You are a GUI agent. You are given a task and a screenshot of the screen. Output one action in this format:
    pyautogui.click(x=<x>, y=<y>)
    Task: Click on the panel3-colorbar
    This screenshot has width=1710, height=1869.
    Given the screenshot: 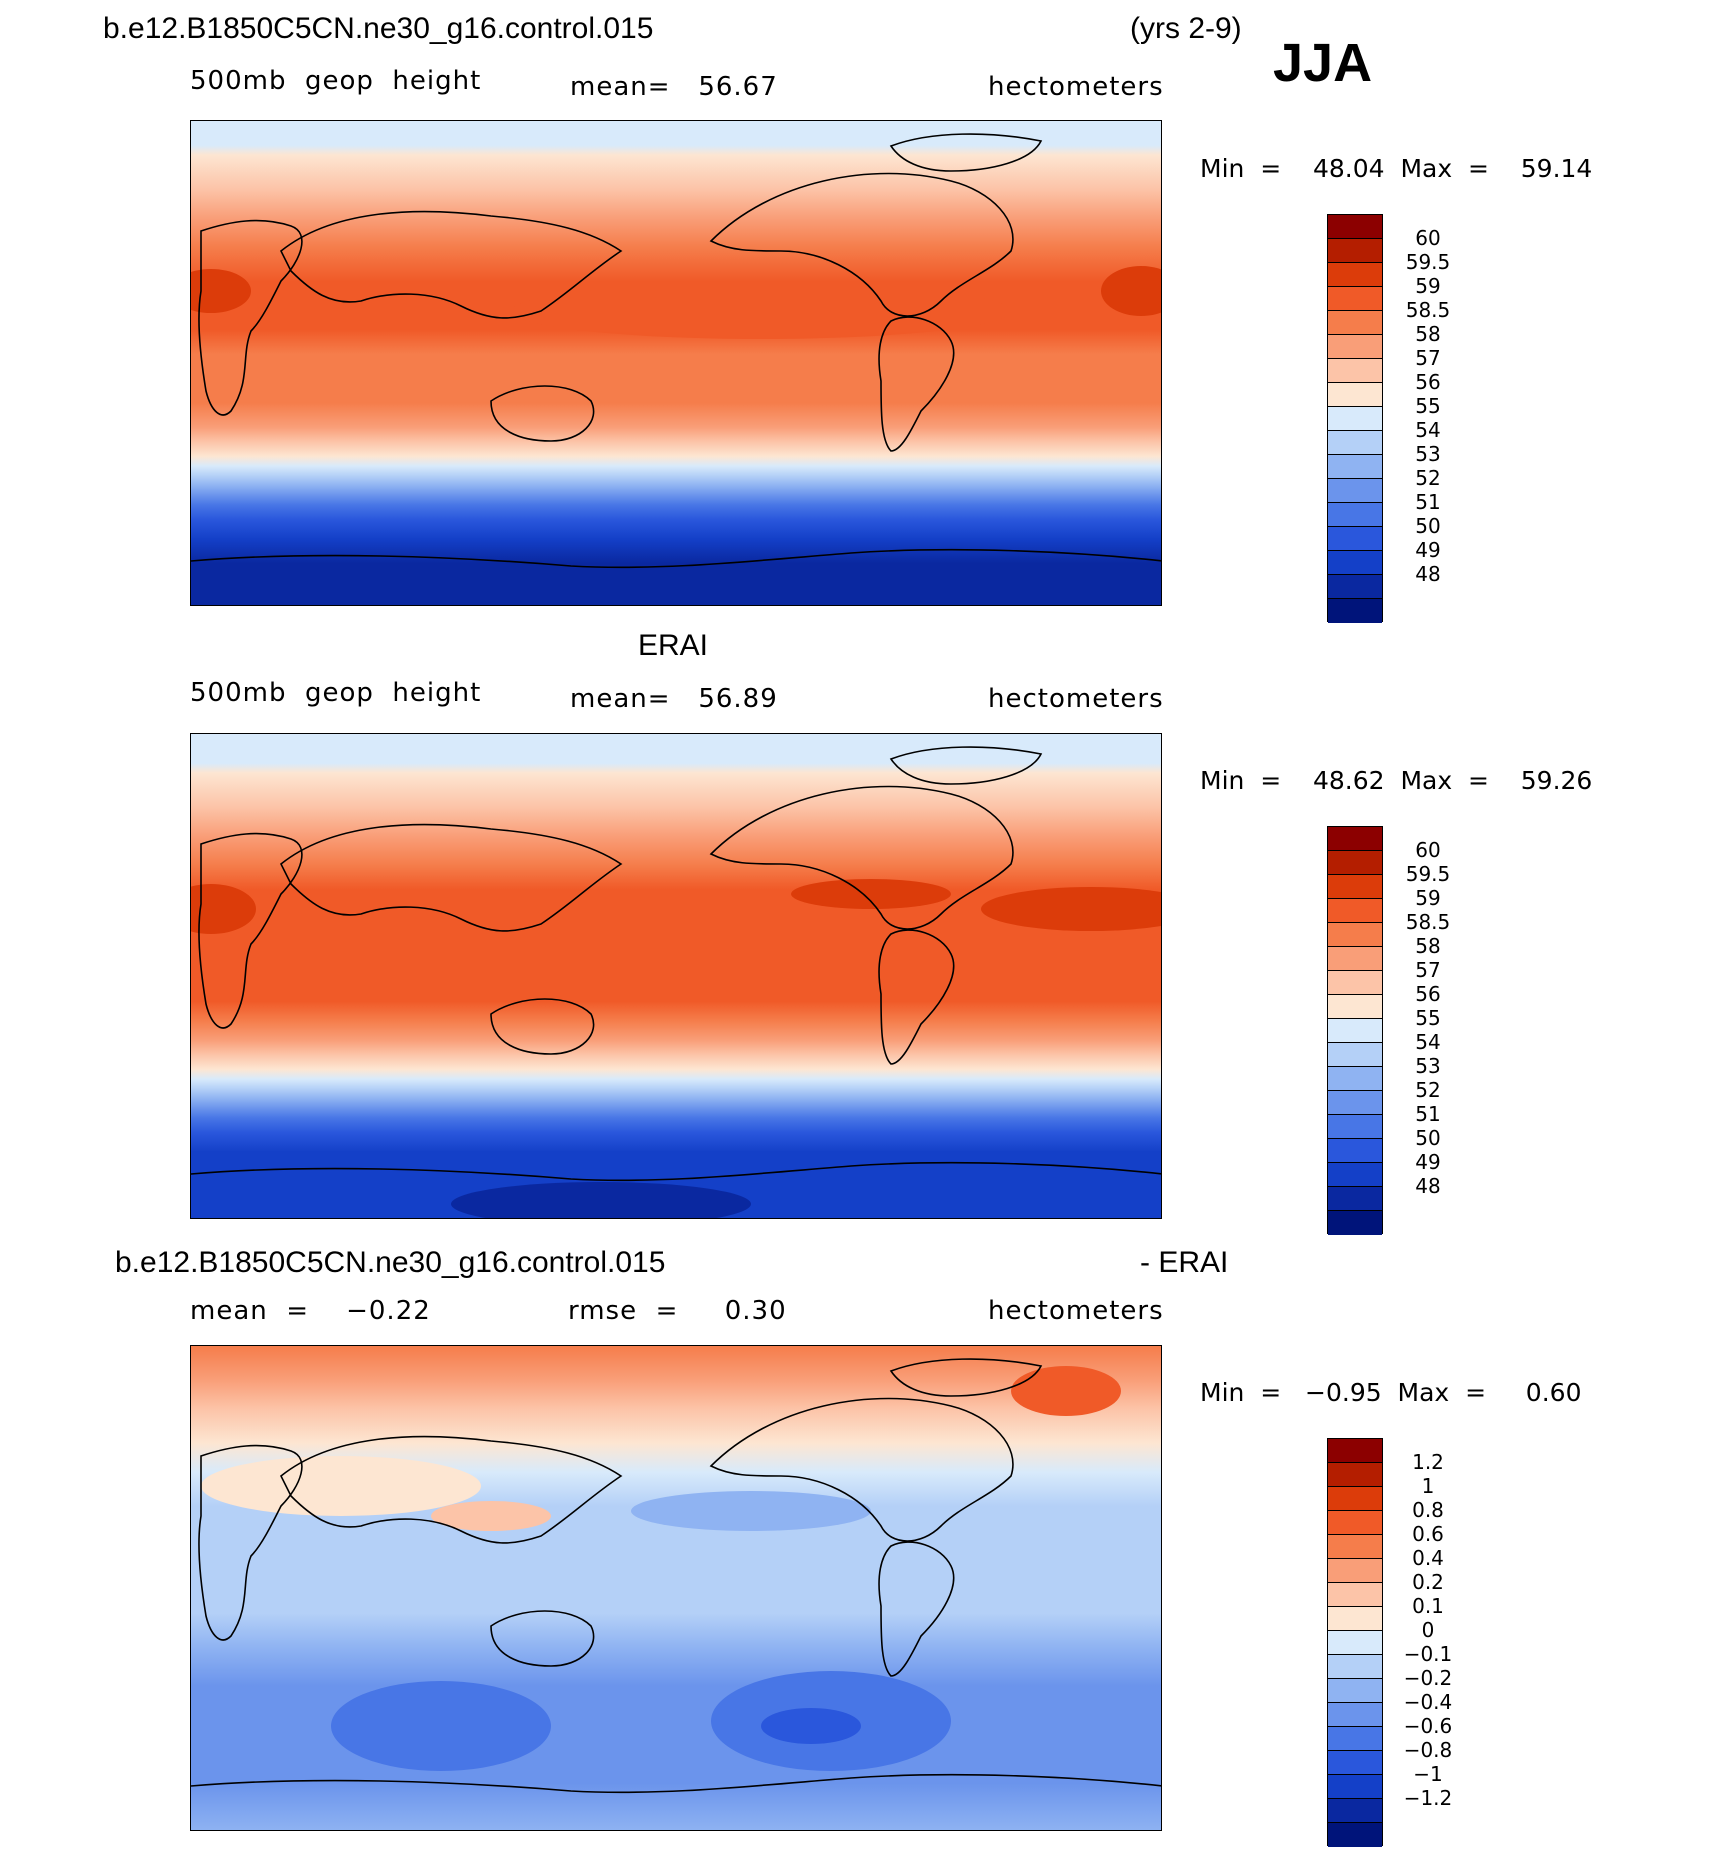 What is the action you would take?
    pyautogui.click(x=1355, y=1642)
    